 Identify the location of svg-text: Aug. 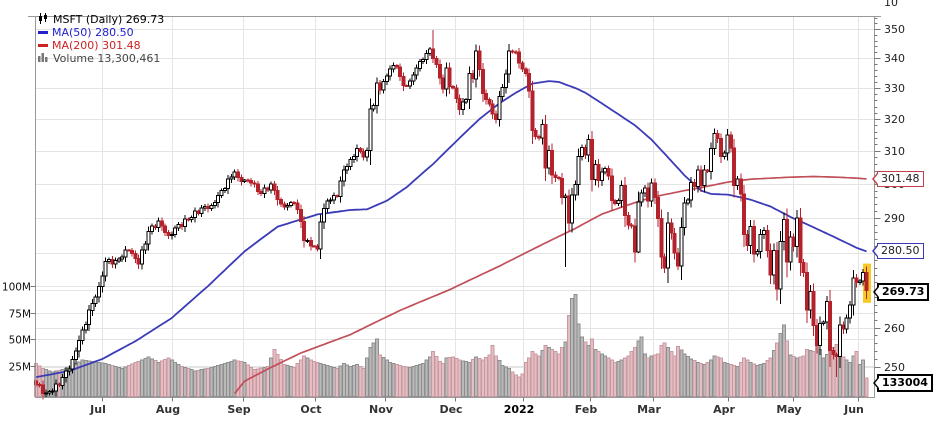
(168, 409).